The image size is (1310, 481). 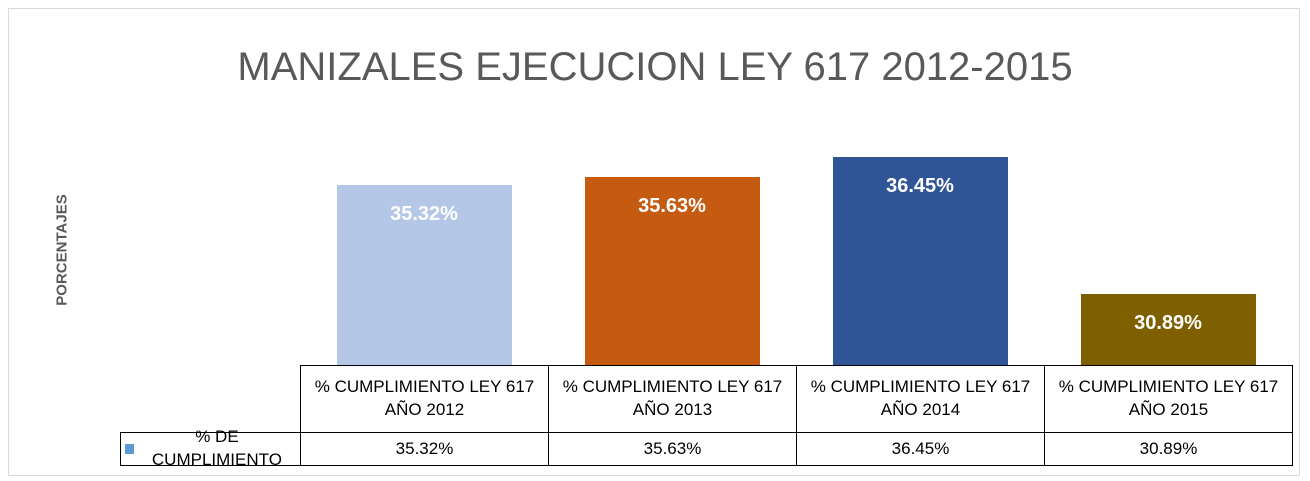 I want to click on y-axis-label: PORCENTAJES, so click(x=62, y=250).